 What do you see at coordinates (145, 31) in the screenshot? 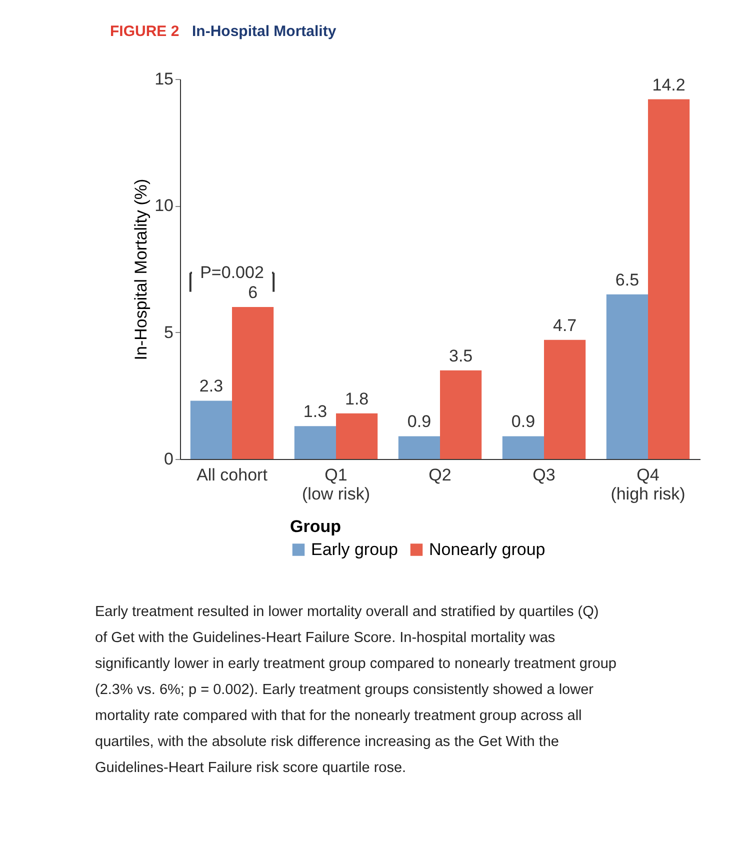
I see `caption: FIGURE 2` at bounding box center [145, 31].